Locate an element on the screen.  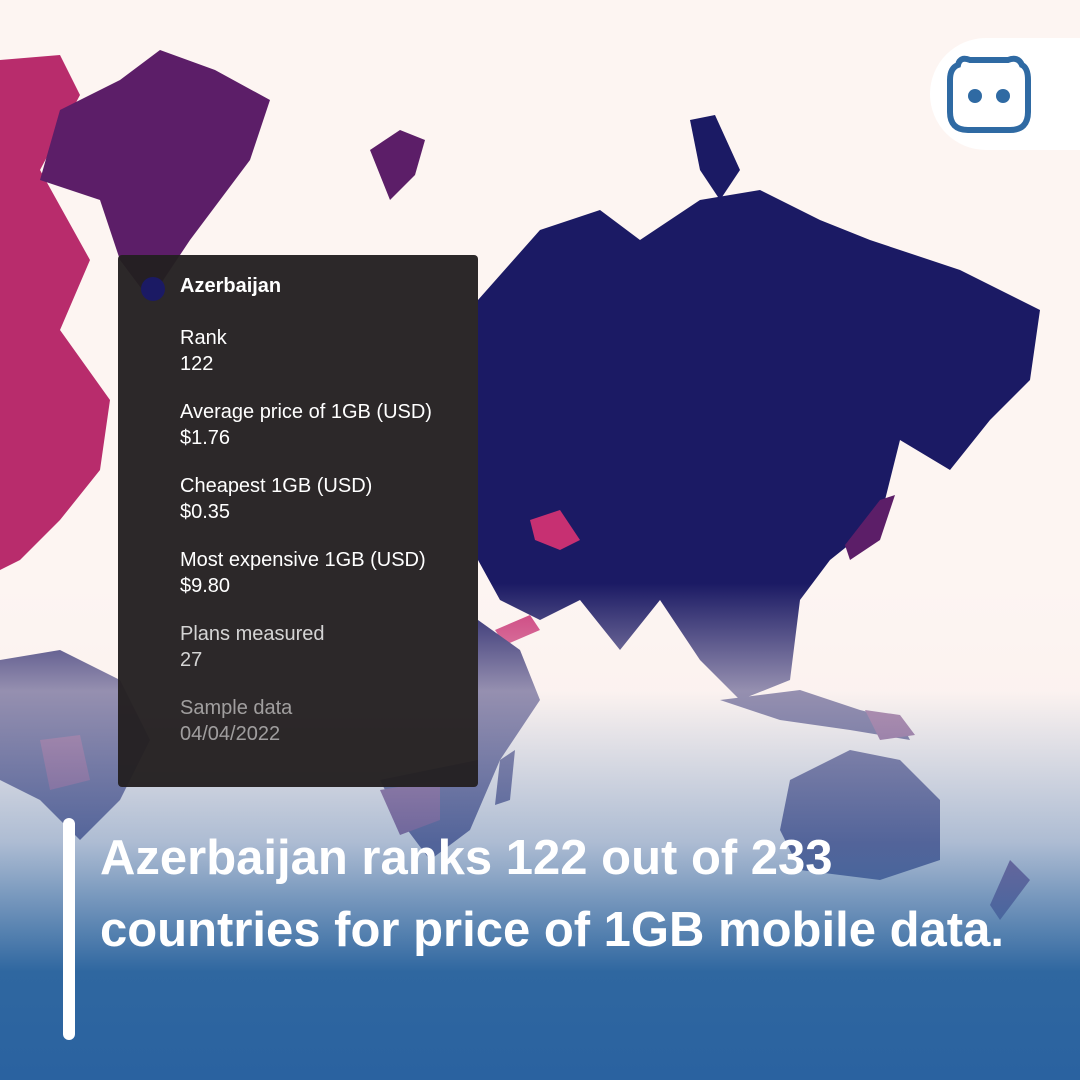
tooltip-country: Azerbaijan is located at coordinates (231, 286).